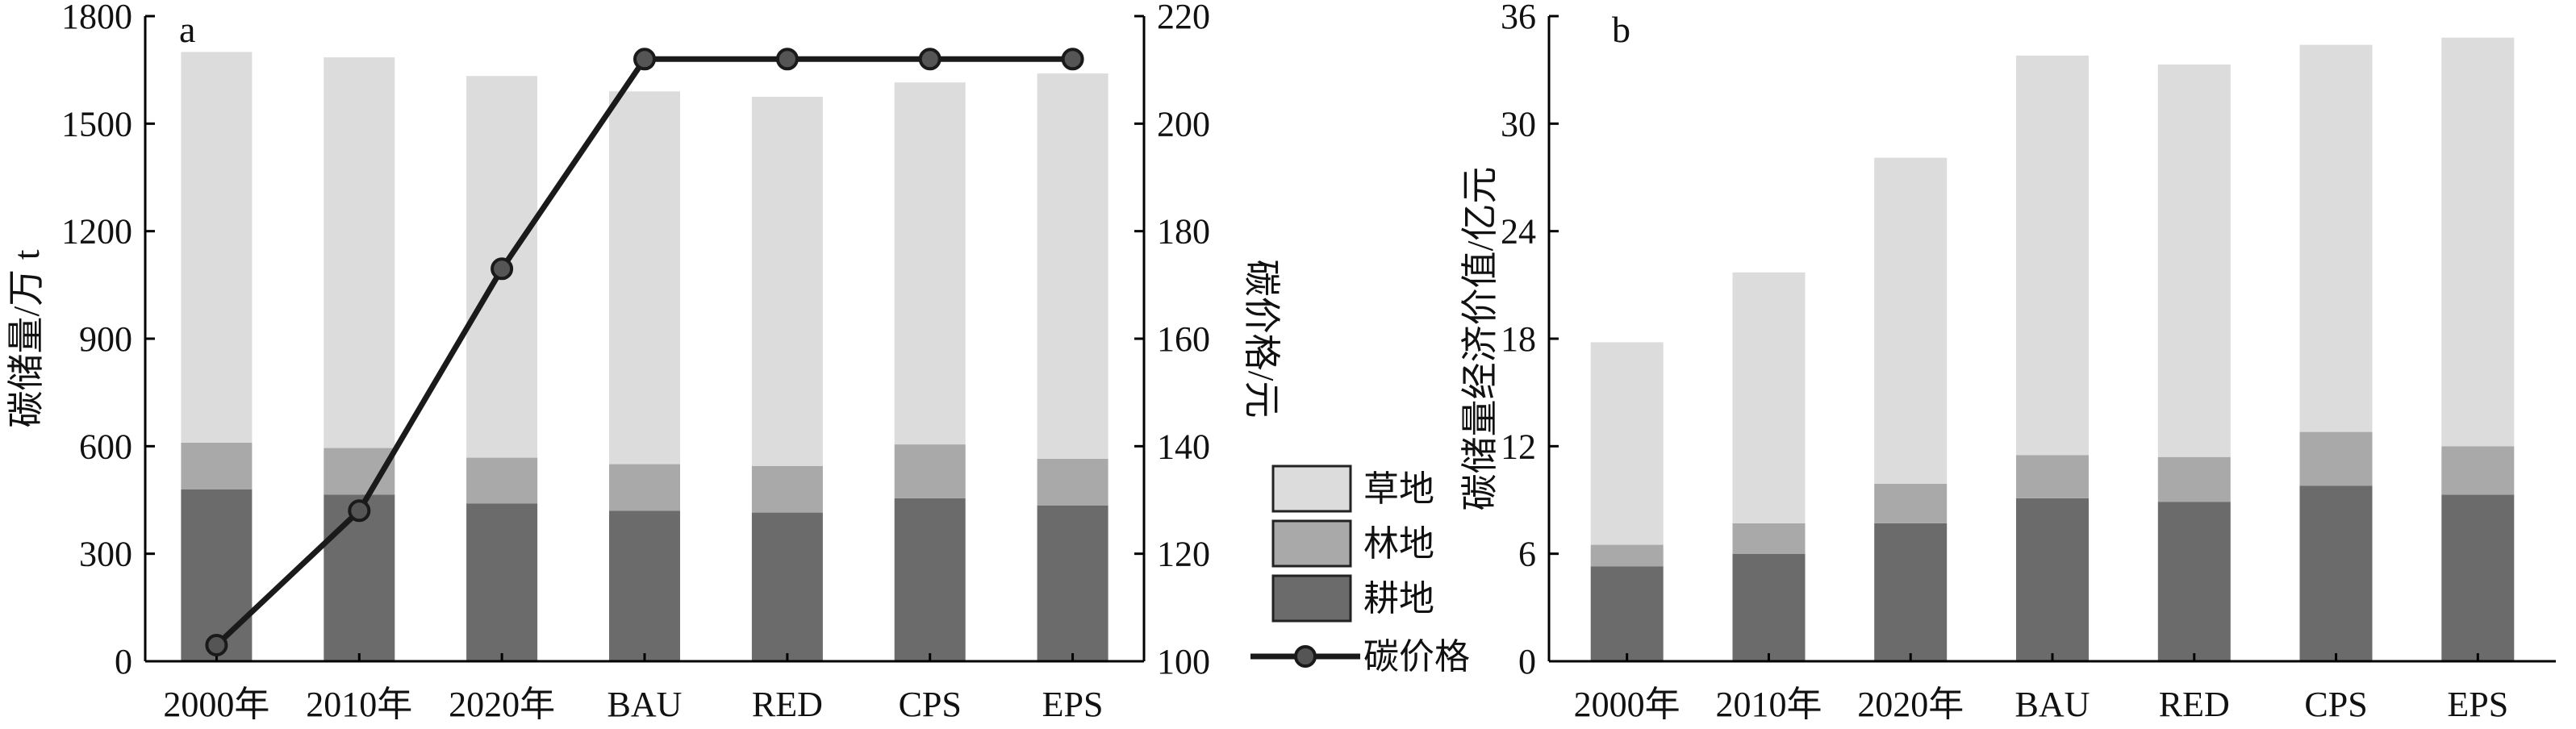 This screenshot has width=2576, height=729. Describe the element at coordinates (930, 263) in the screenshot. I see `bar-panel-a-cat5-series2` at that location.